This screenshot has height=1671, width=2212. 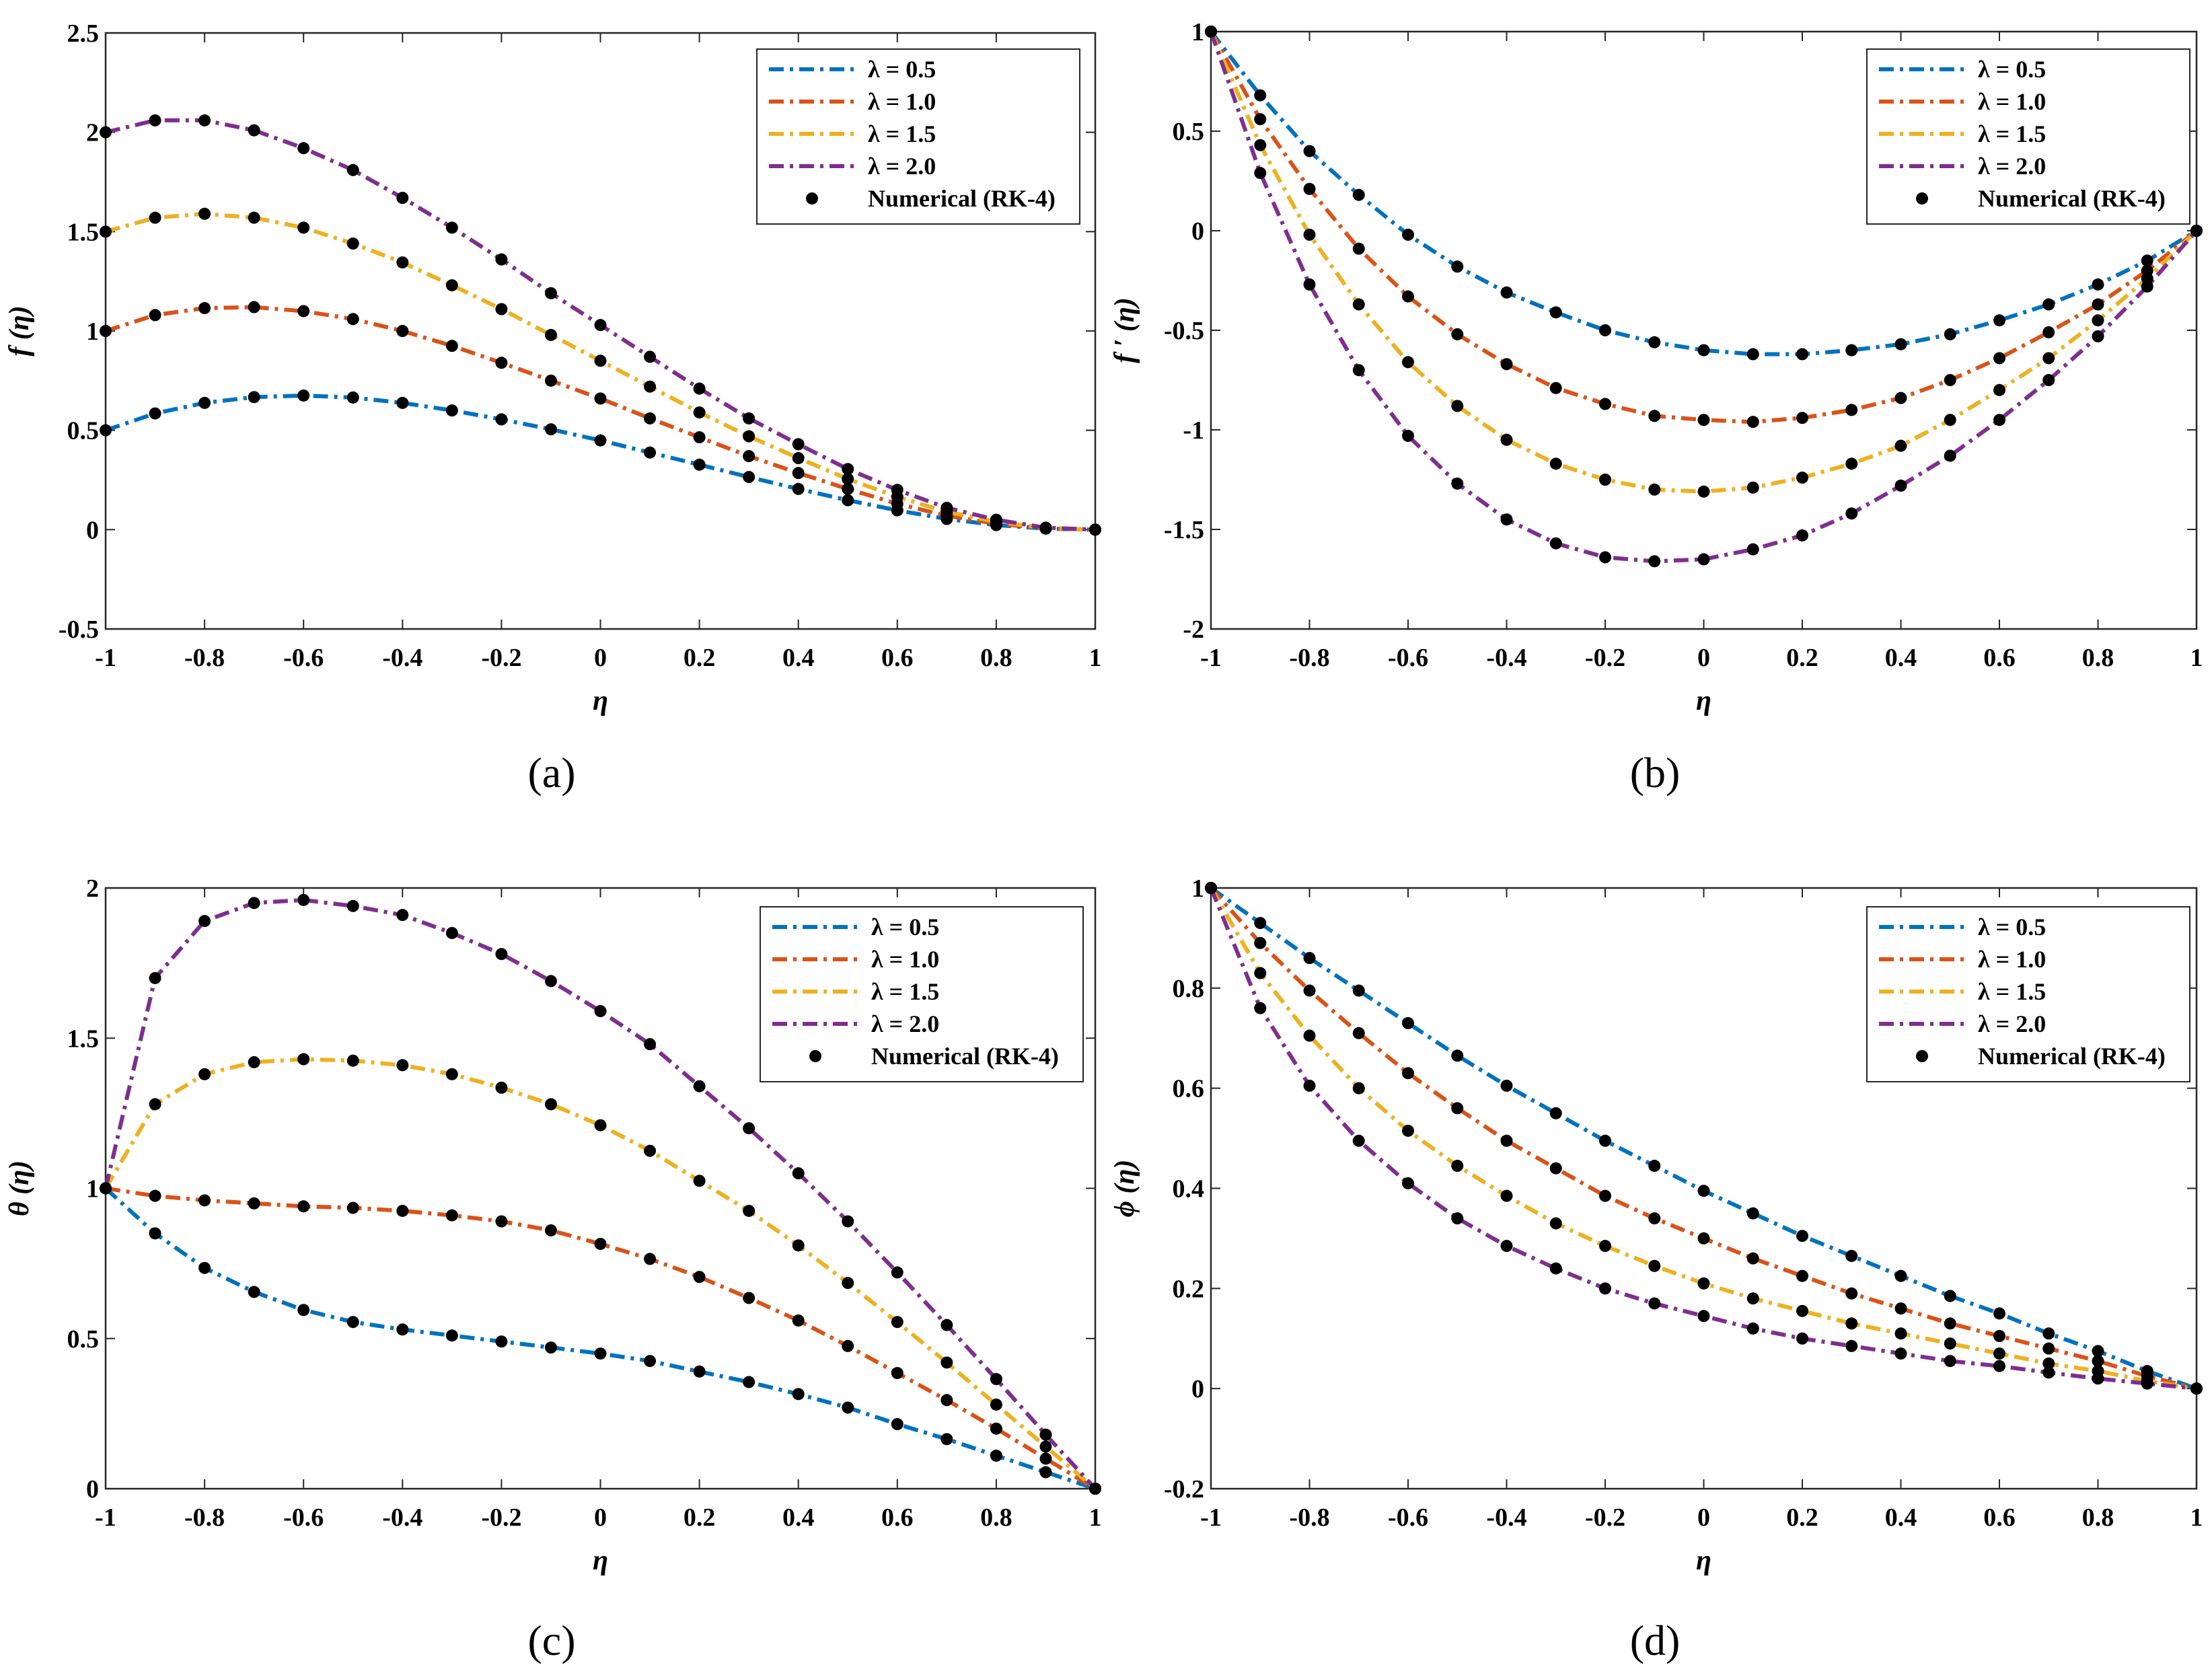 I want to click on y-tick-label: 2.5, so click(x=83, y=34).